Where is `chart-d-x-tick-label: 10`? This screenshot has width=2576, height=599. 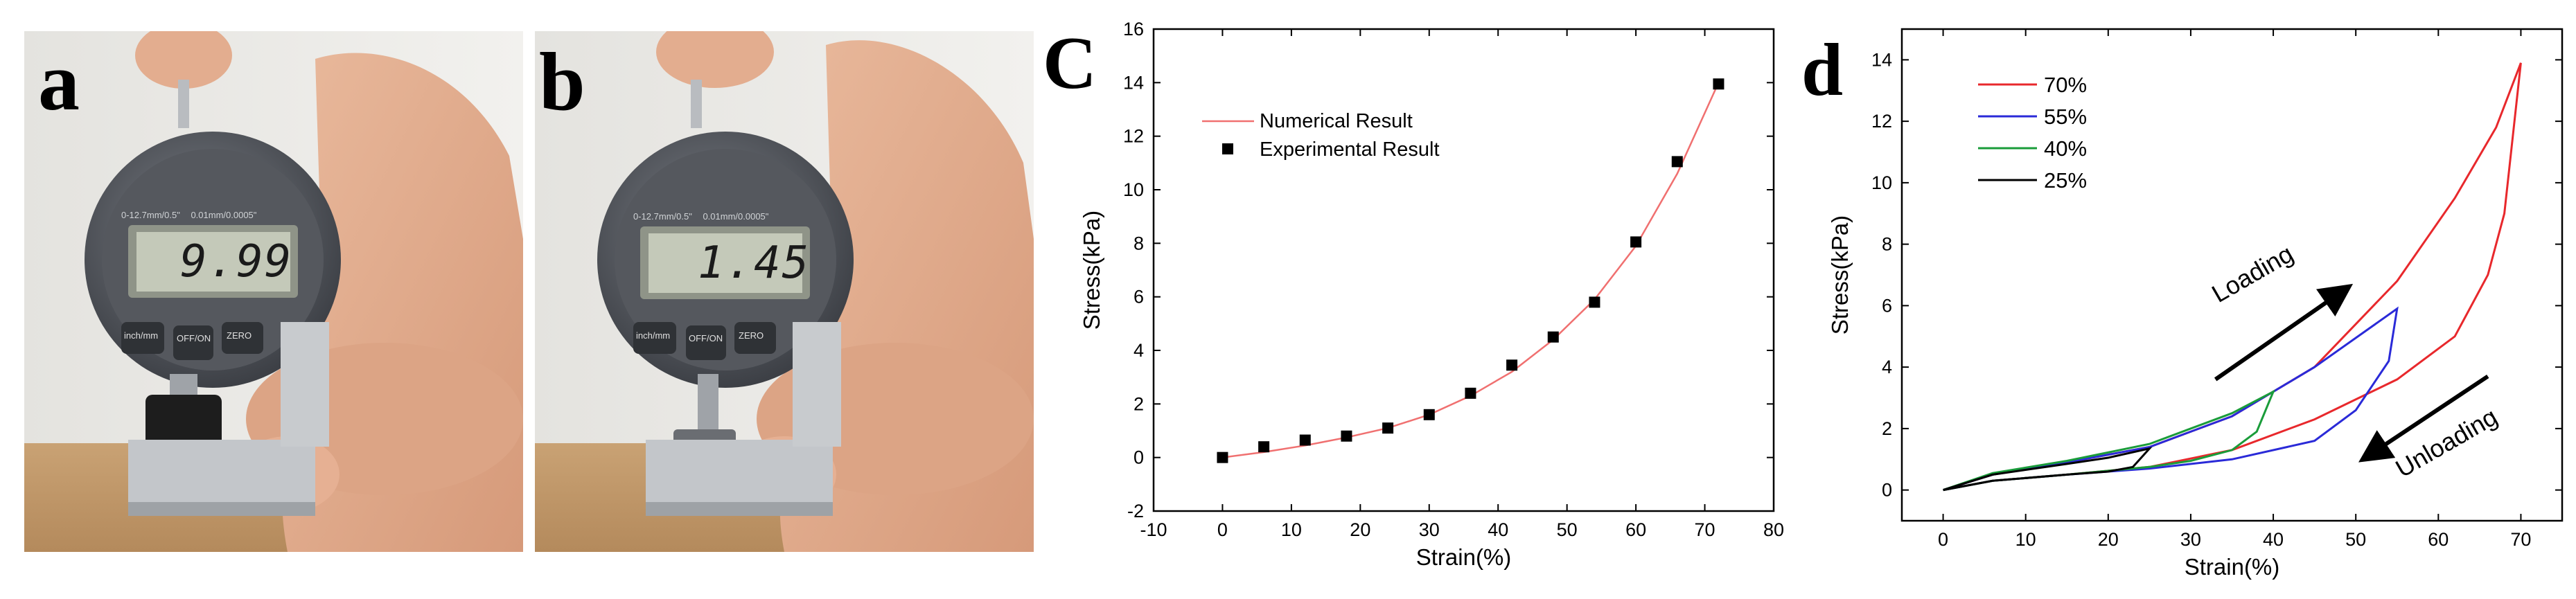
chart-d-x-tick-label: 10 is located at coordinates (2025, 539).